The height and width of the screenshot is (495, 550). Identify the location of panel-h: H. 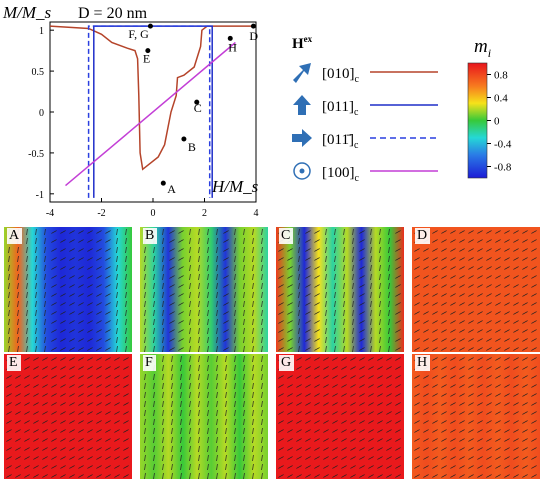
(476, 416).